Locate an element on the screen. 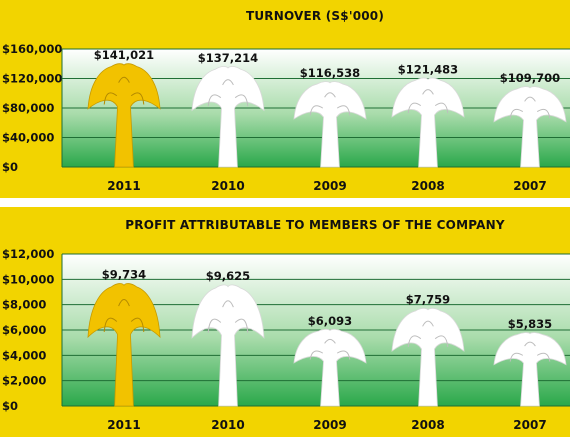 The height and width of the screenshot is (437, 570). y-tick-label: $40,000 is located at coordinates (28, 138).